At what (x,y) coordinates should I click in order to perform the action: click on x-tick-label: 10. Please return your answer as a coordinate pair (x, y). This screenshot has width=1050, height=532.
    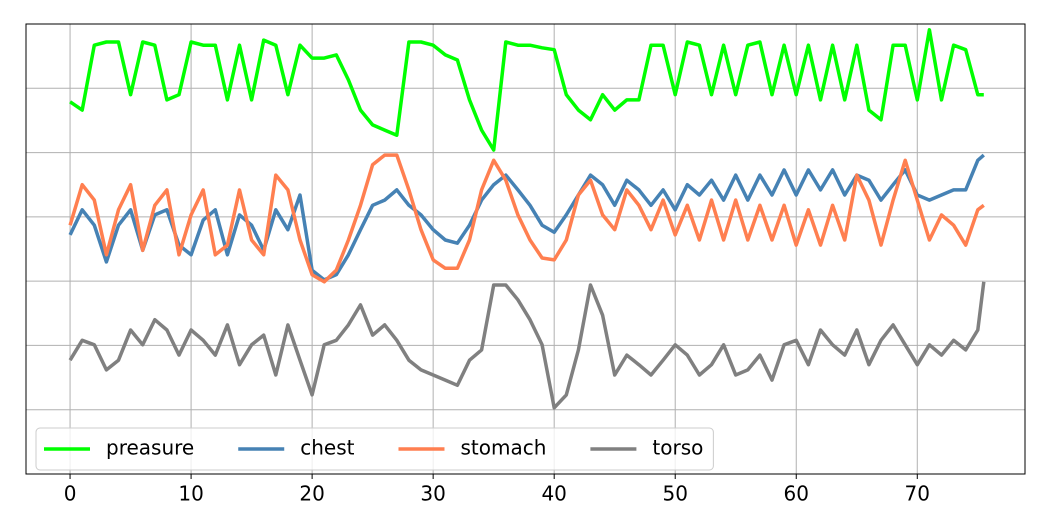
    Looking at the image, I should click on (190, 494).